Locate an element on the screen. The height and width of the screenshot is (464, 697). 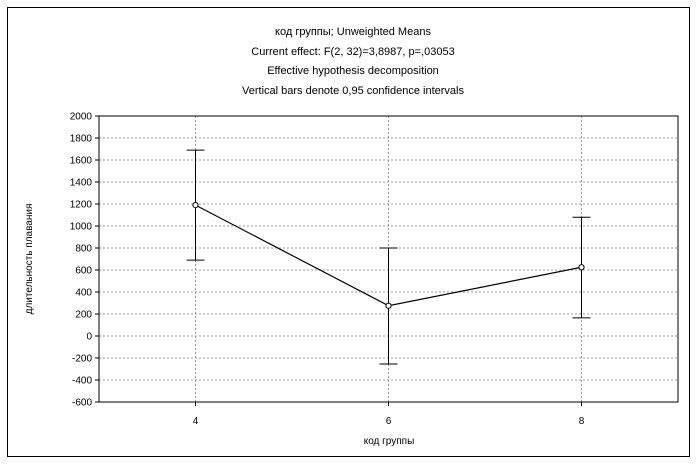
x-tick-label-1: 6 is located at coordinates (389, 421).